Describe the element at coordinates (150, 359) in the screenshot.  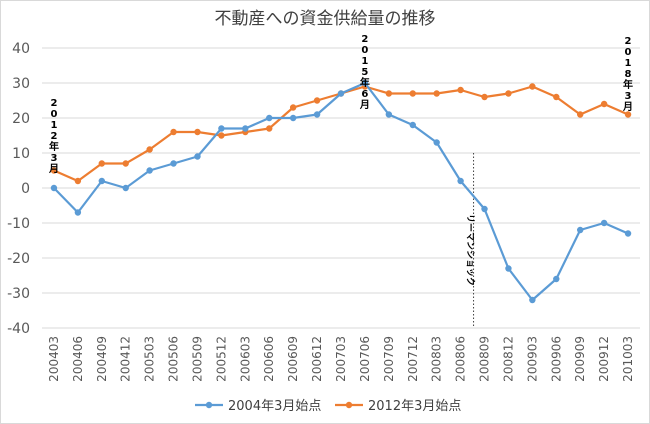
I see `x-tick-label: 200503` at that location.